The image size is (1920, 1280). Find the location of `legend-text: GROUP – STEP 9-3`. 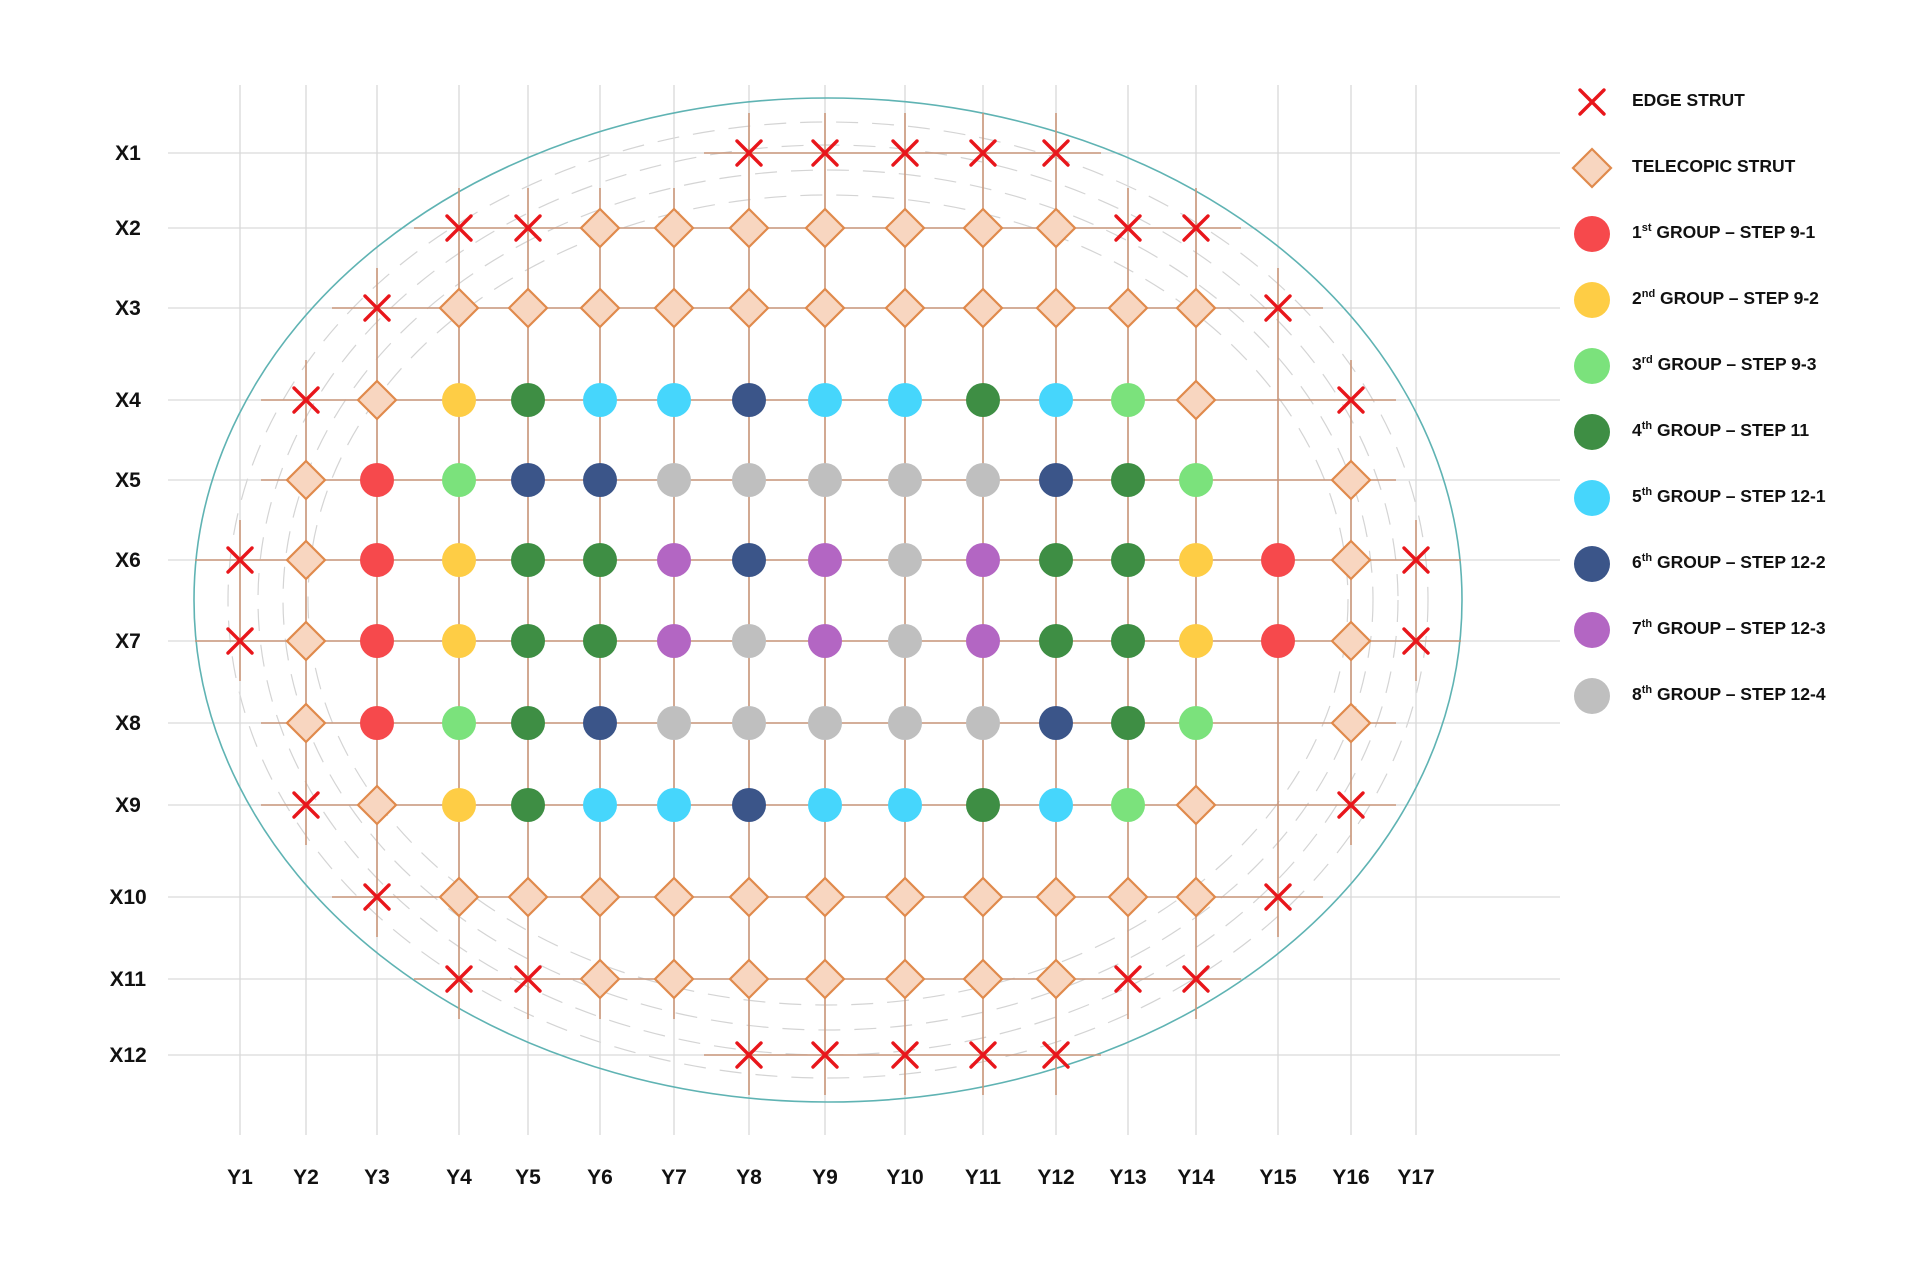

legend-text: GROUP – STEP 9-3 is located at coordinates (1734, 364).